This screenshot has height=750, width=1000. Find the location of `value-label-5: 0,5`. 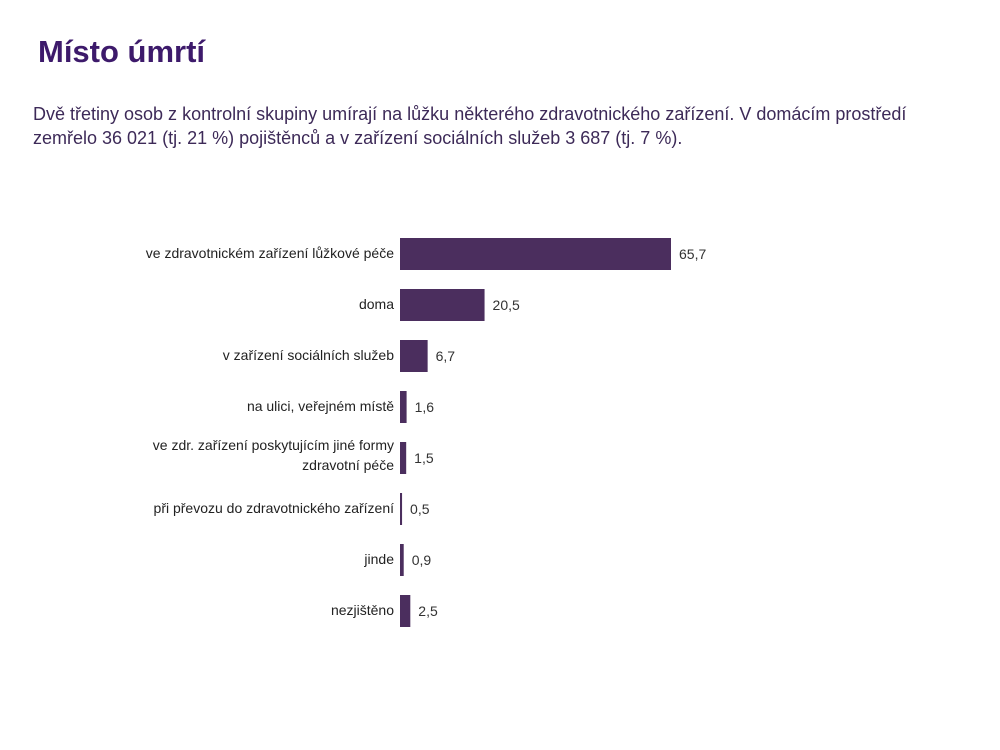

value-label-5: 0,5 is located at coordinates (420, 509).